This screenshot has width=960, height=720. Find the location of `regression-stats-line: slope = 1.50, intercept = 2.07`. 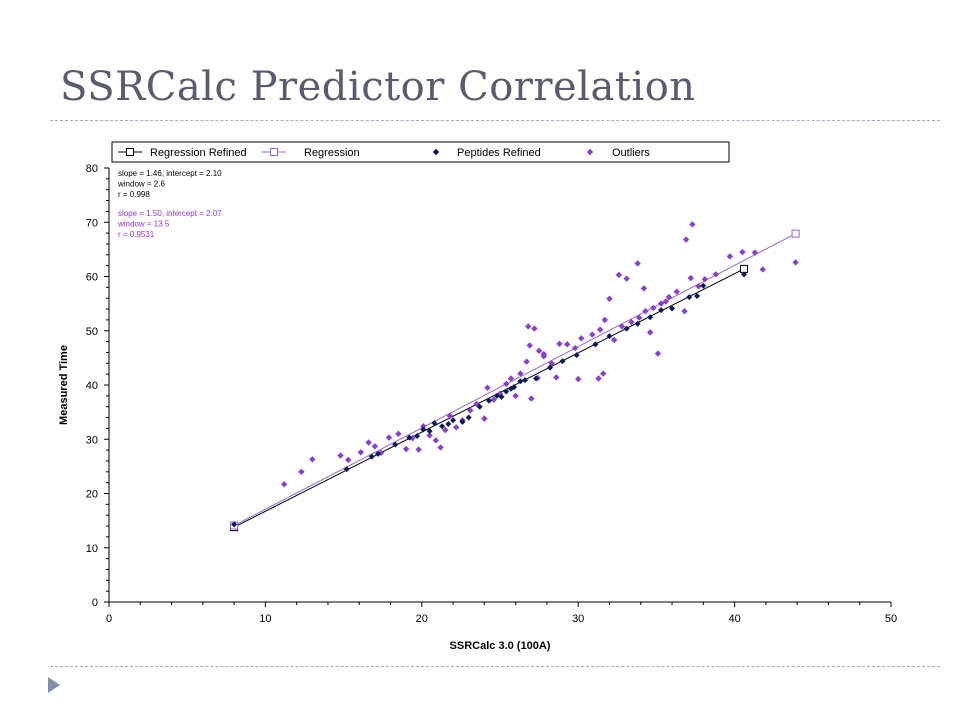

regression-stats-line: slope = 1.50, intercept = 2.07 is located at coordinates (170, 213).